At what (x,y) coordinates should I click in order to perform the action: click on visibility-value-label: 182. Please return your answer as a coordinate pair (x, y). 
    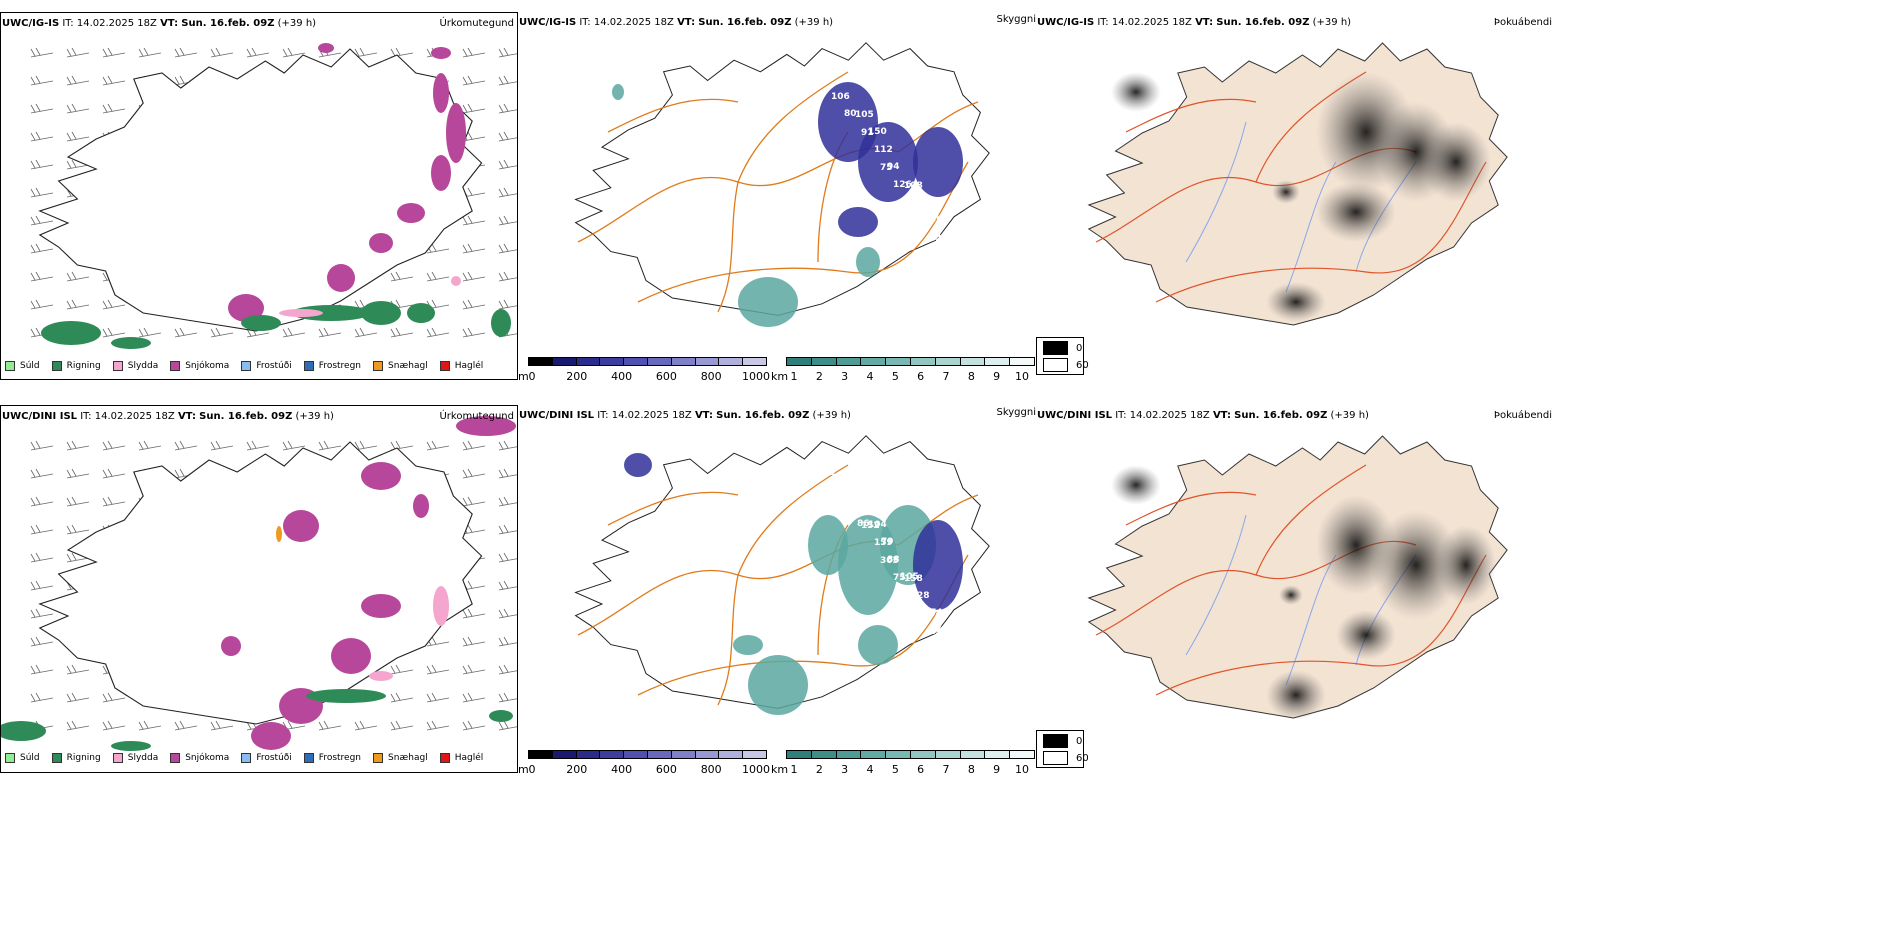
    Looking at the image, I should click on (827, 473).